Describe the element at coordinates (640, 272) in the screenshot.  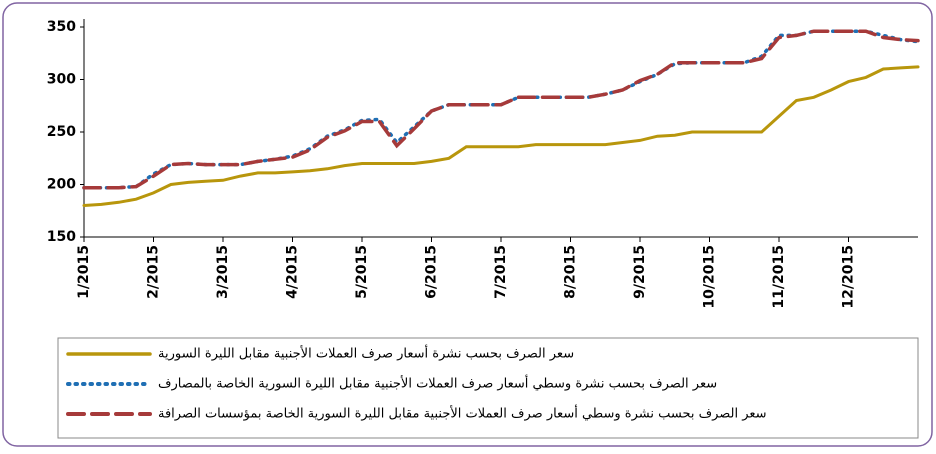
I see `x-tick-label: 9/2015` at that location.